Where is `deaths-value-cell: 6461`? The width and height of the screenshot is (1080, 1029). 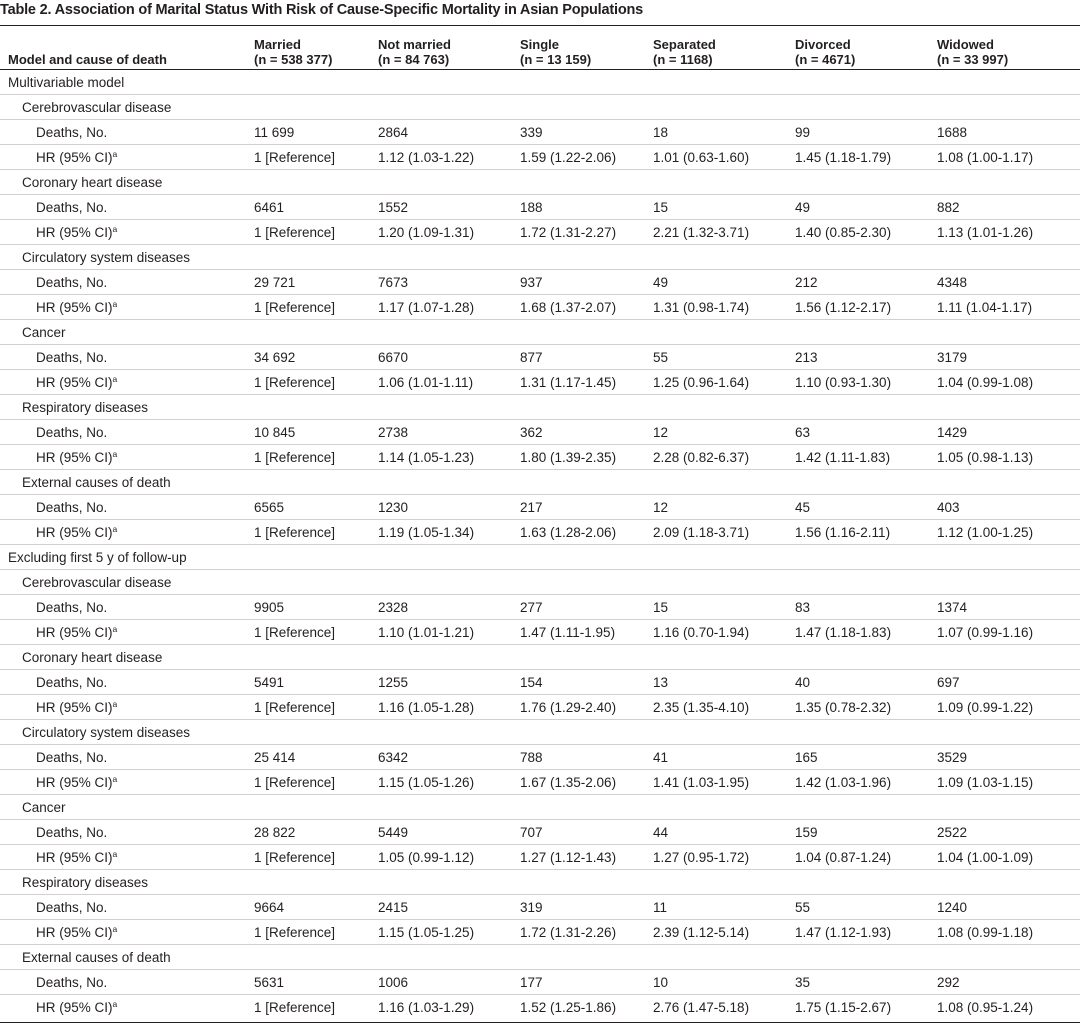 deaths-value-cell: 6461 is located at coordinates (316, 207).